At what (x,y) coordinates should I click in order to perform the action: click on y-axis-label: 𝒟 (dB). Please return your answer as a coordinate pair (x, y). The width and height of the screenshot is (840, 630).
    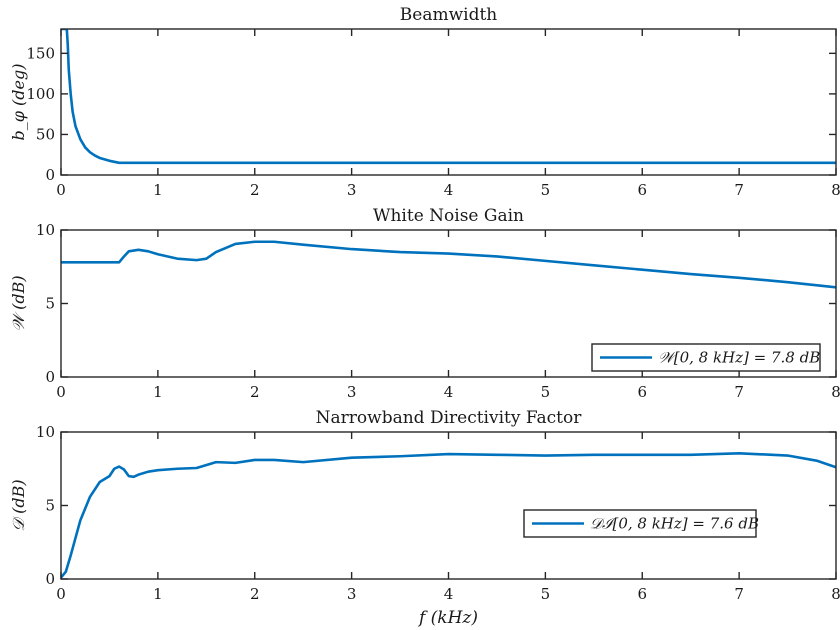
    Looking at the image, I should click on (18, 505).